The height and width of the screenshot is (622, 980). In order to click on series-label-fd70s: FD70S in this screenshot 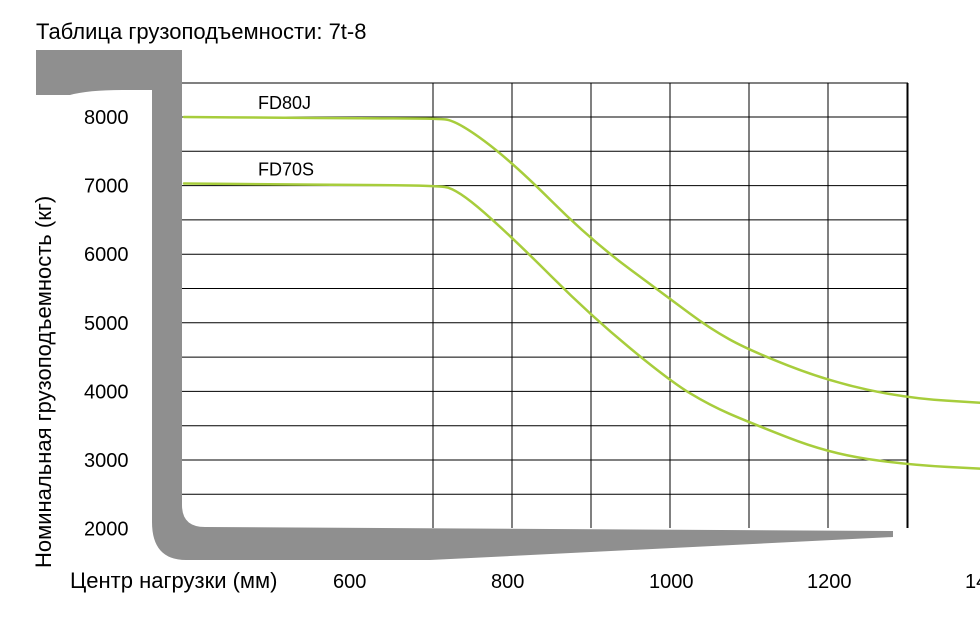, I will do `click(286, 170)`.